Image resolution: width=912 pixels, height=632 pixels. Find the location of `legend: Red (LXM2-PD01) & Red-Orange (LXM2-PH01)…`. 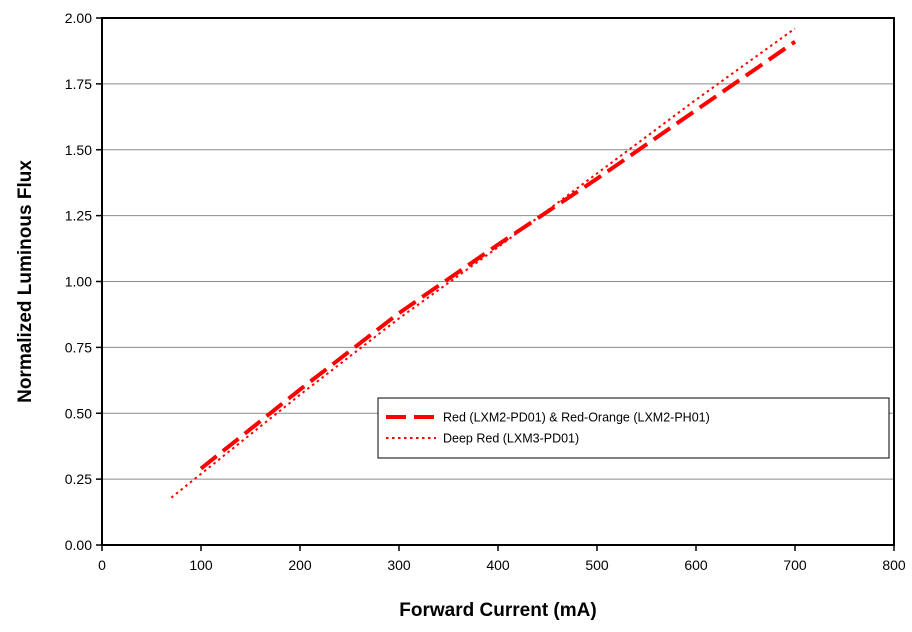

legend: Red (LXM2-PD01) & Red-Orange (LXM2-PH01)… is located at coordinates (633, 428).